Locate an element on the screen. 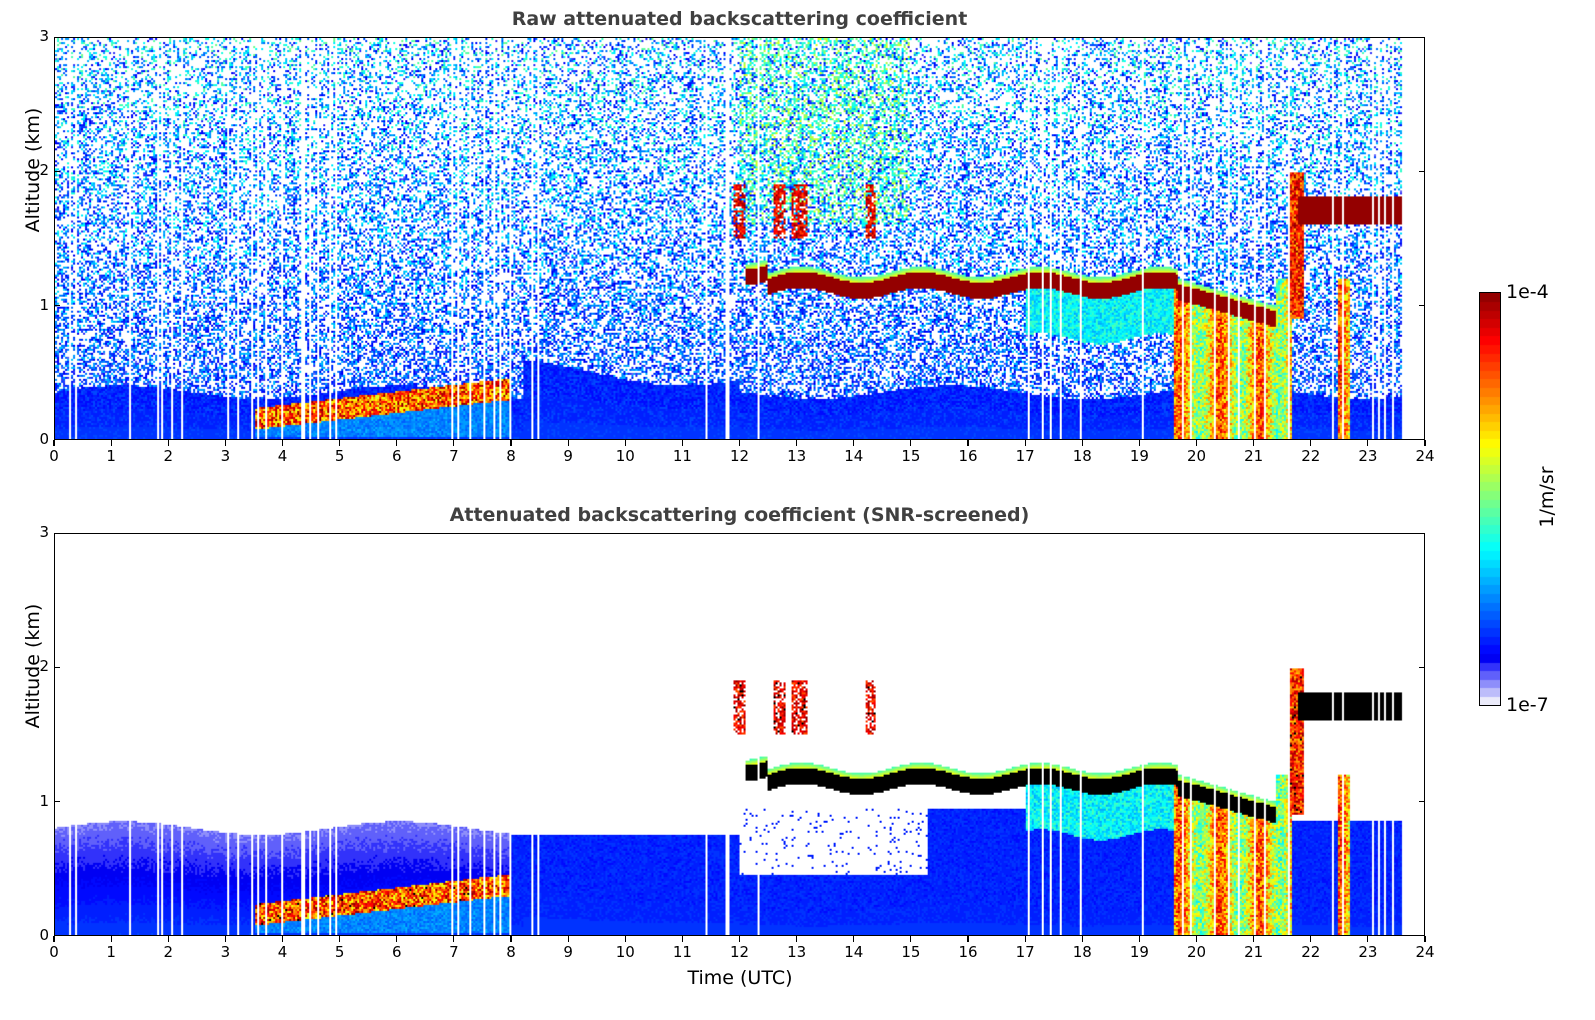 The width and height of the screenshot is (1595, 1020). x-tick-label: 13 is located at coordinates (797, 456).